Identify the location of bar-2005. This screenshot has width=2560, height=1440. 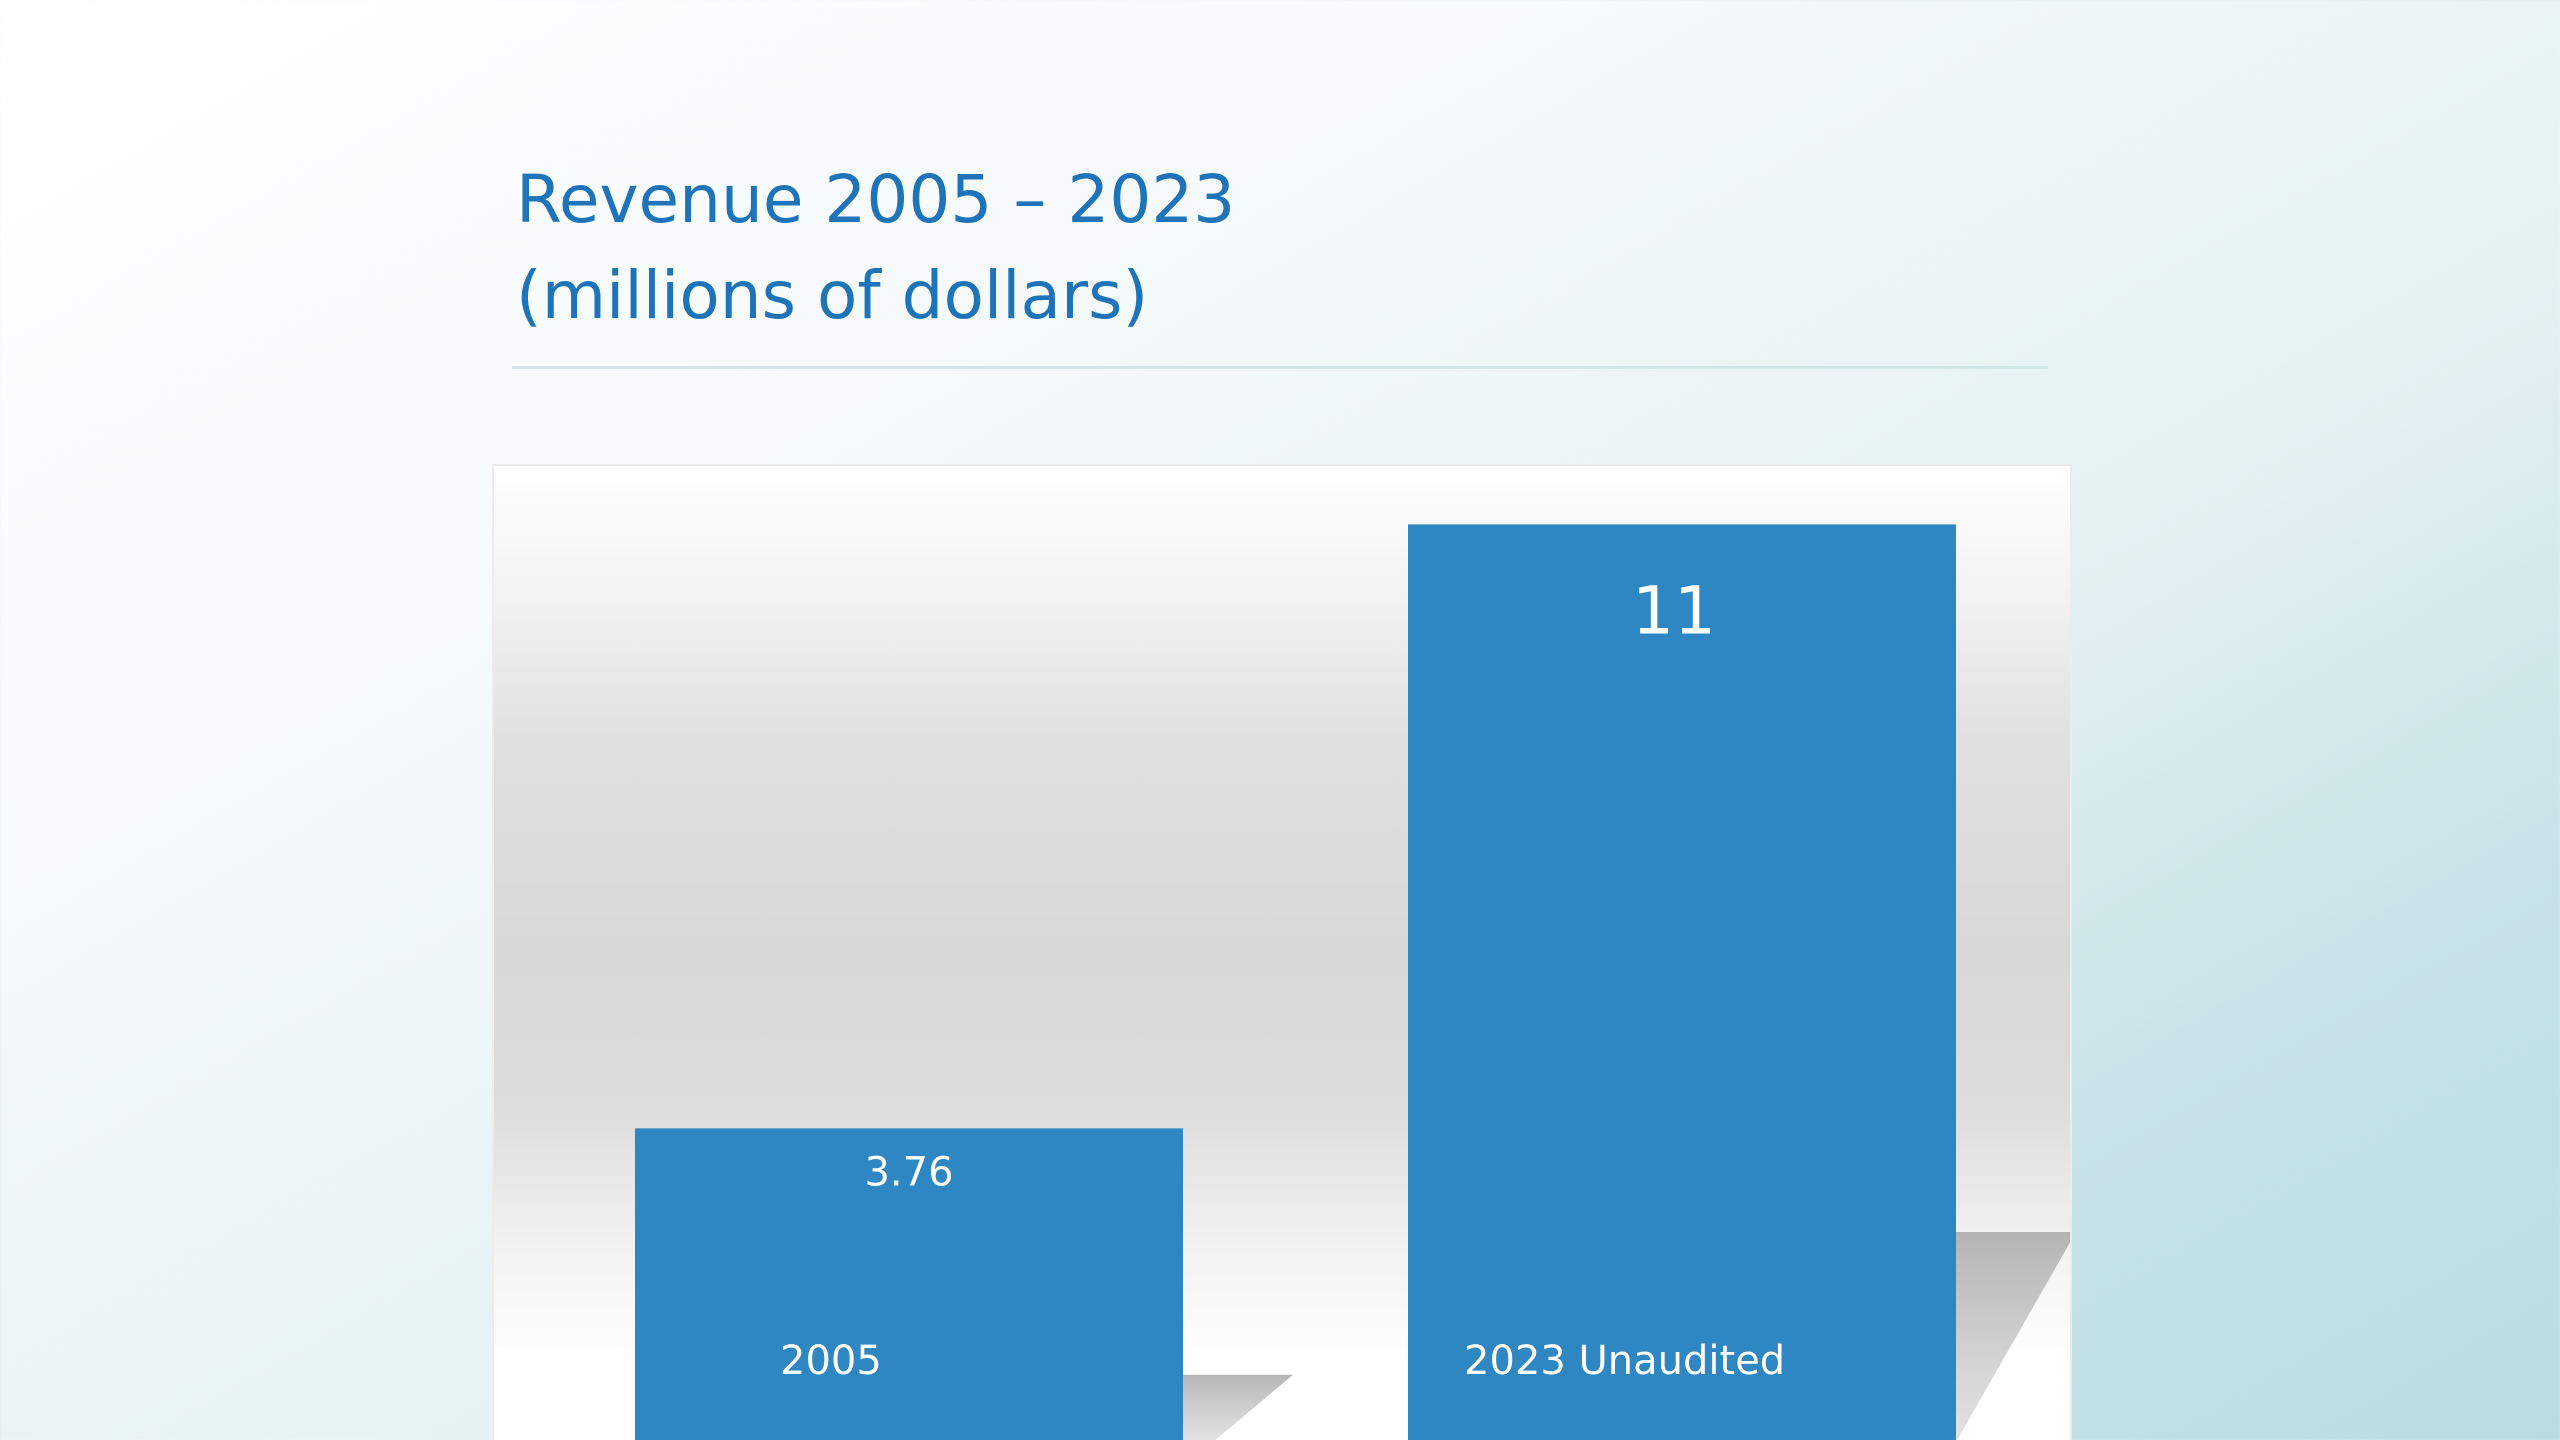
(909, 1284).